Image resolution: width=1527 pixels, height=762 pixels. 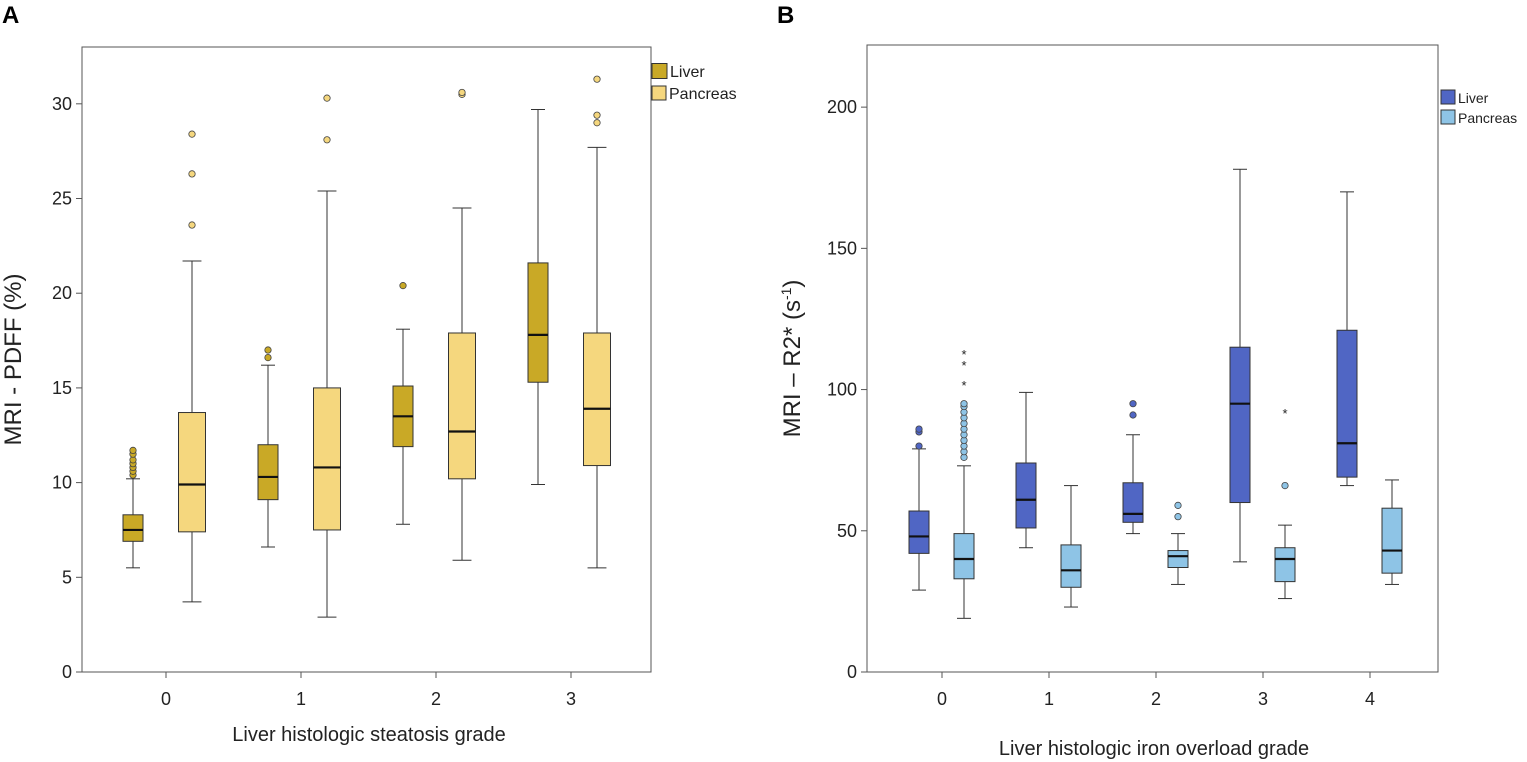 I want to click on y-axis-label-end: ), so click(x=792, y=284).